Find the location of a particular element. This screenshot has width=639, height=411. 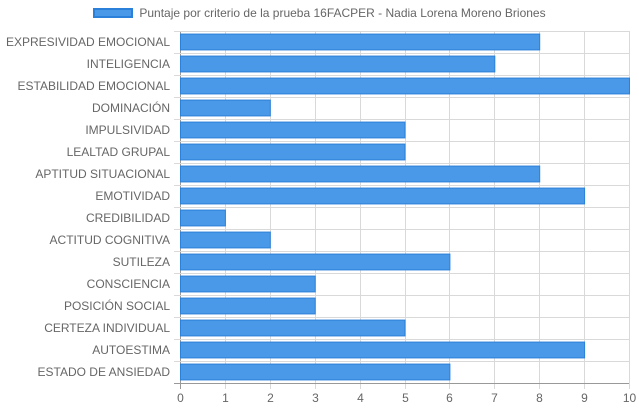

y-tick-label: DOMINACIÓN is located at coordinates (131, 107).